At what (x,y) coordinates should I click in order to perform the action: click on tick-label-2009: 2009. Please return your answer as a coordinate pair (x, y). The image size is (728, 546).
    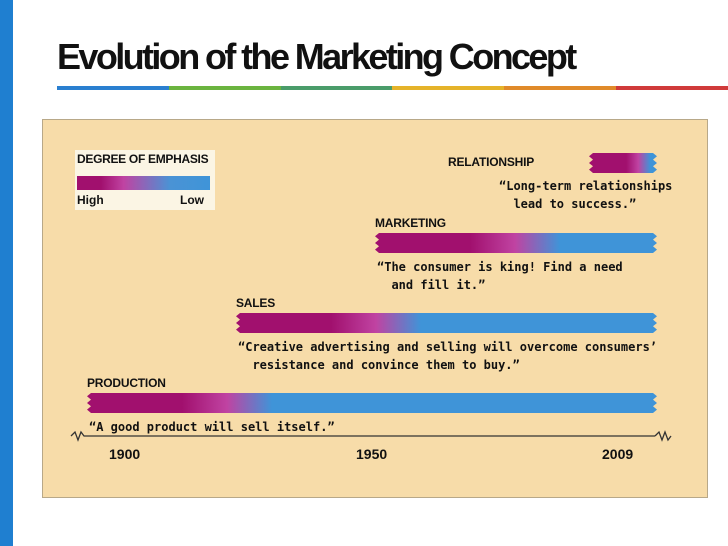
    Looking at the image, I should click on (618, 454).